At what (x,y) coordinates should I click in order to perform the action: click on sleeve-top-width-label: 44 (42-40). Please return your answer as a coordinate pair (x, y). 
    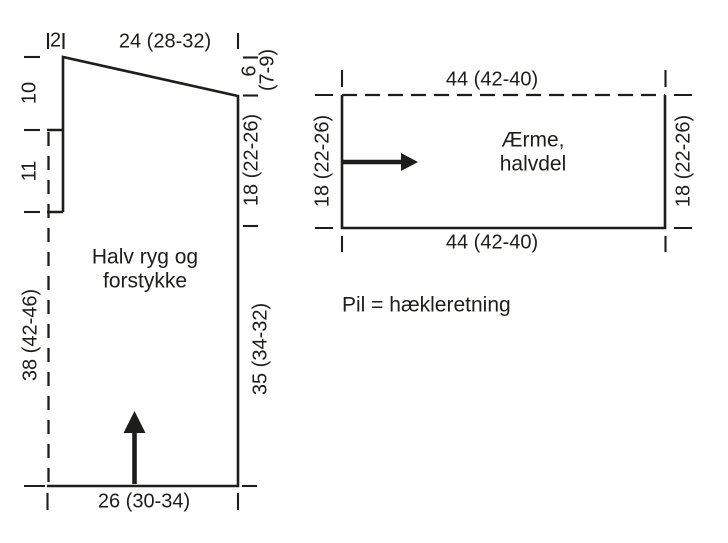
    Looking at the image, I should click on (492, 79).